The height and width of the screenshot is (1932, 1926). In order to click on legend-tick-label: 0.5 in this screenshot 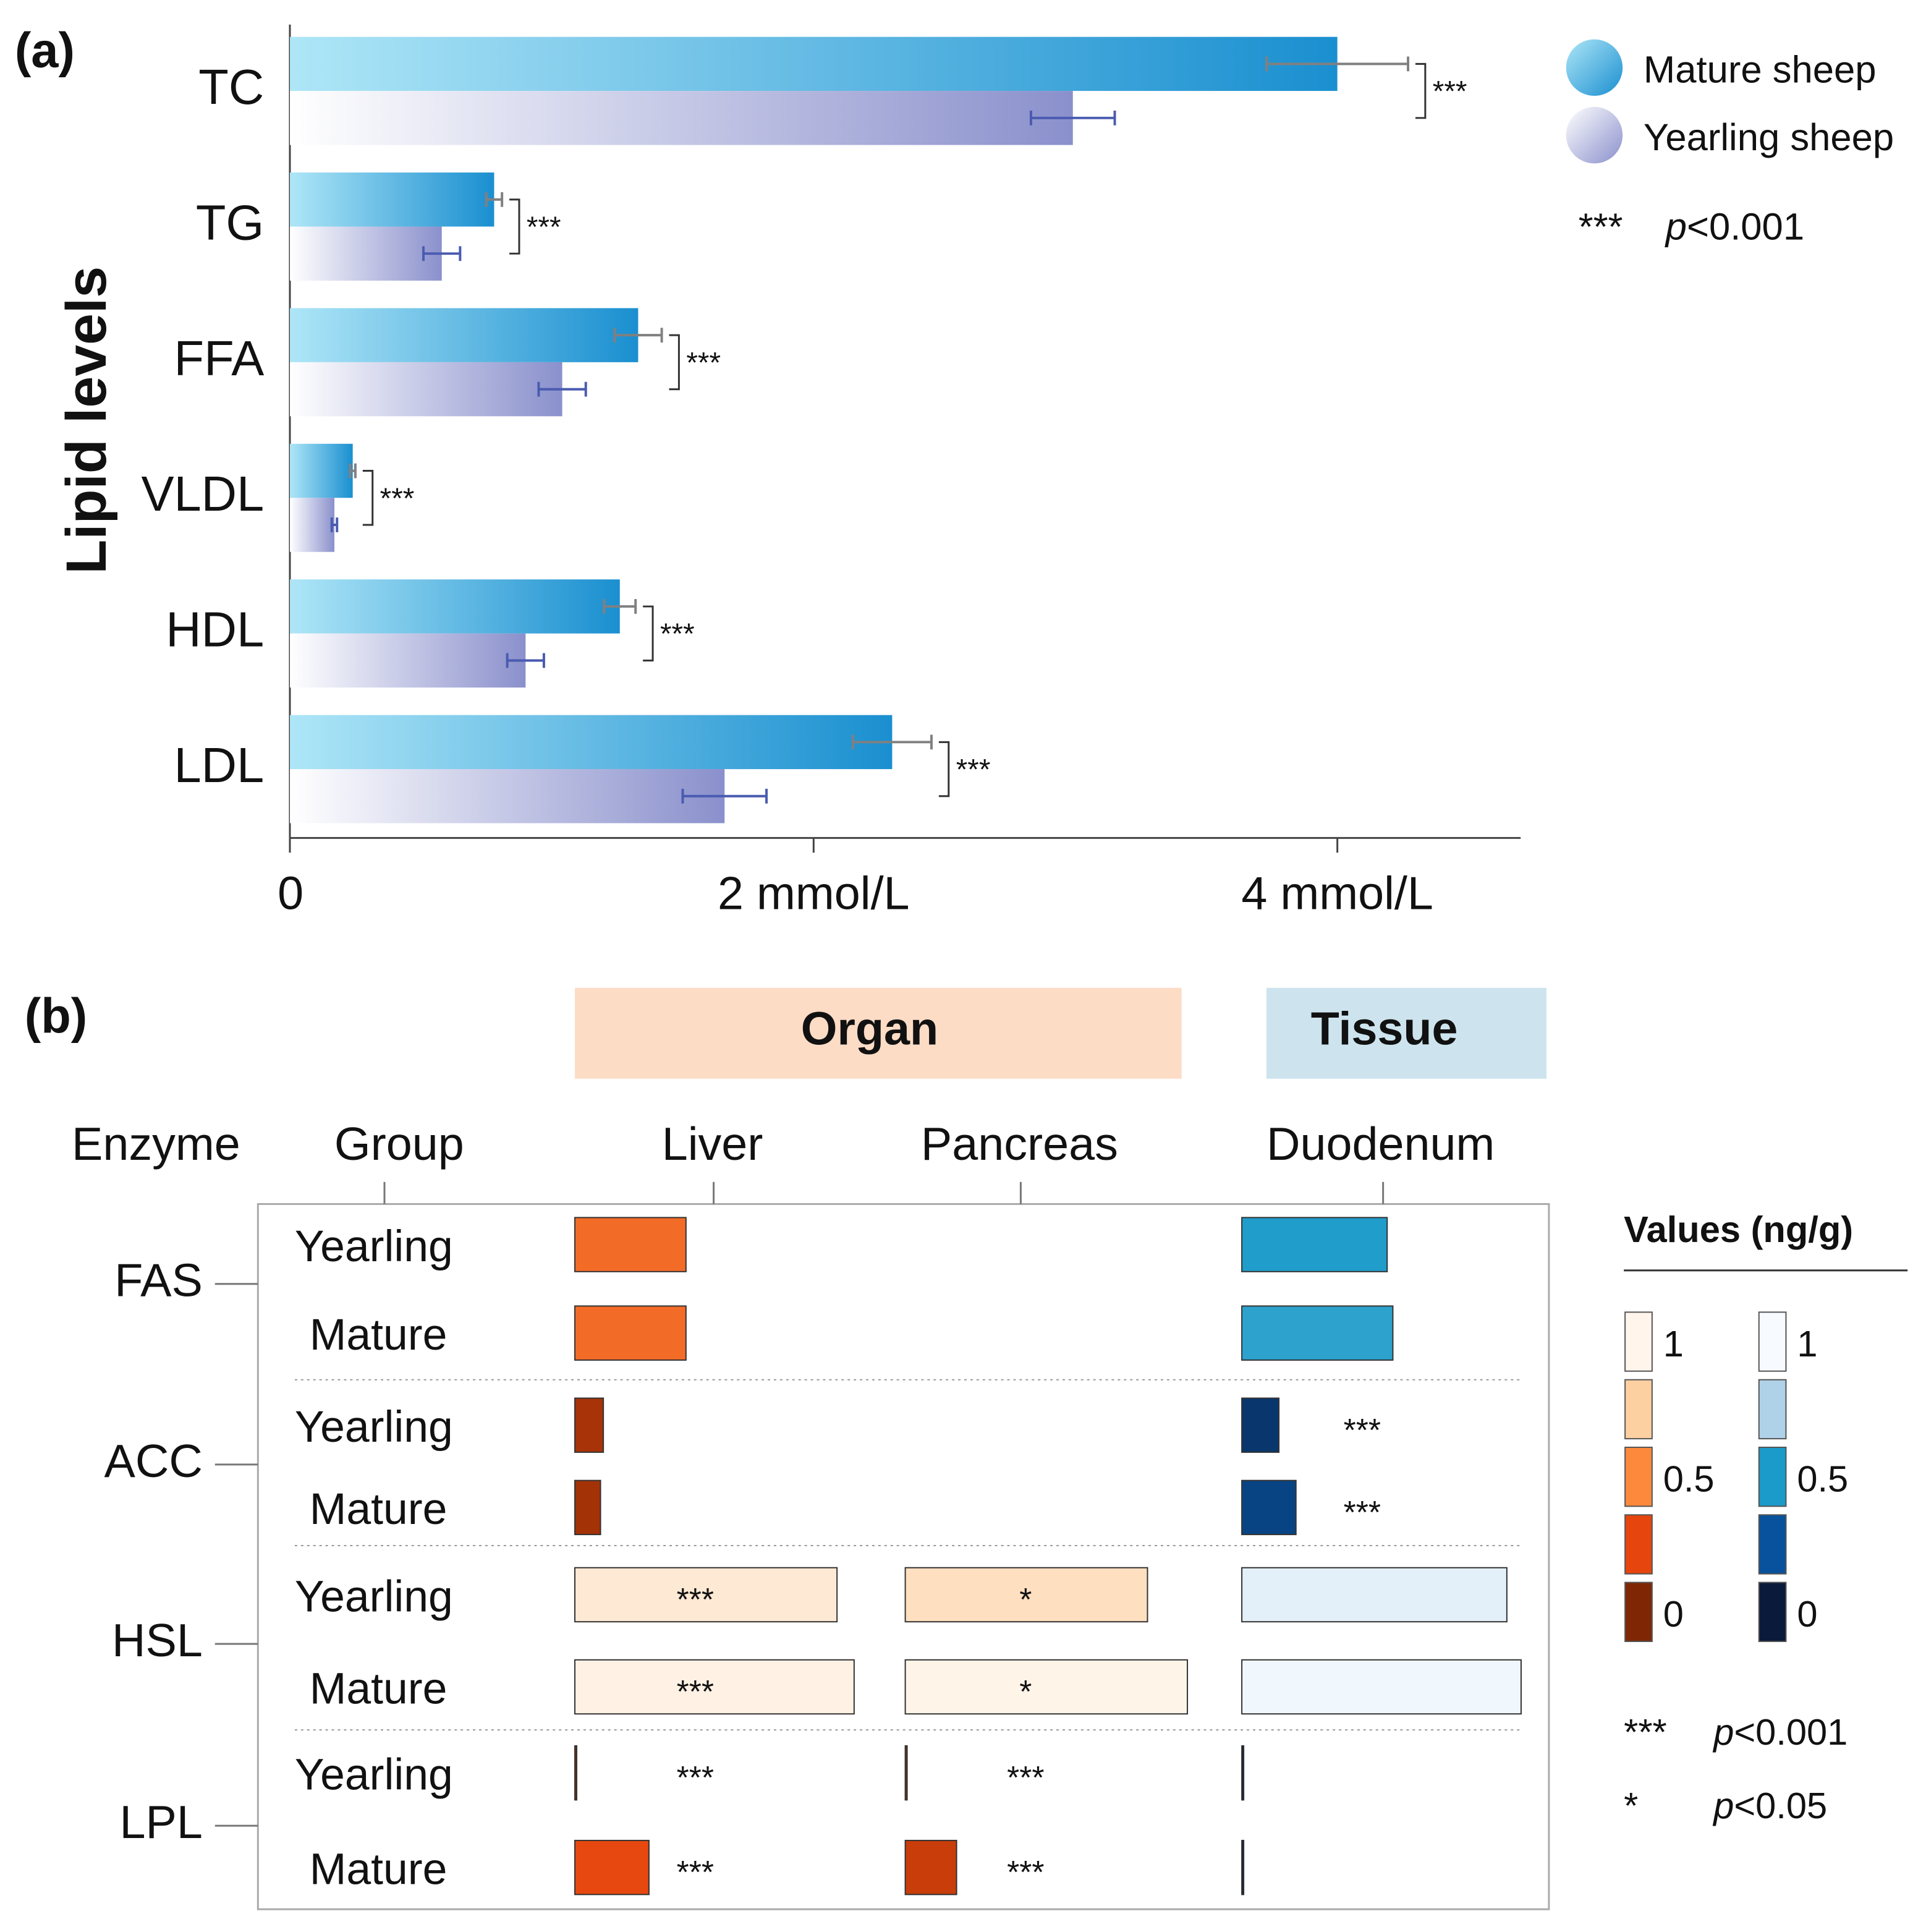, I will do `click(1822, 1479)`.